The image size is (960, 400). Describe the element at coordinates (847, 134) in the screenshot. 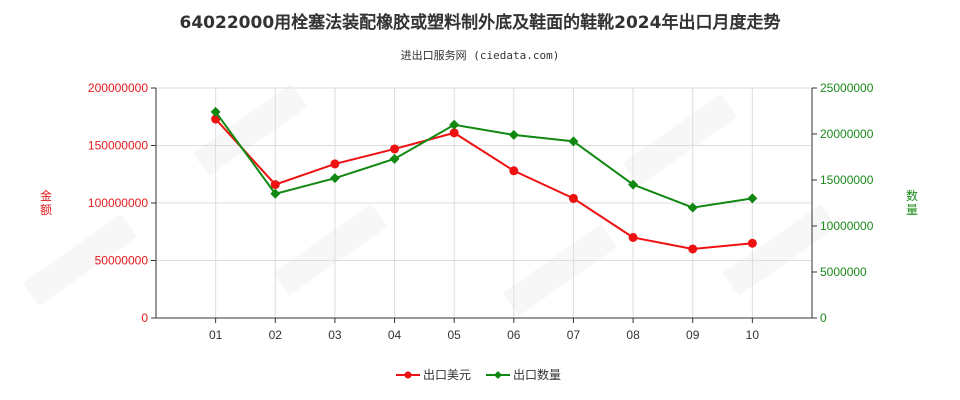

I see `right-tick-label: 20000000` at that location.